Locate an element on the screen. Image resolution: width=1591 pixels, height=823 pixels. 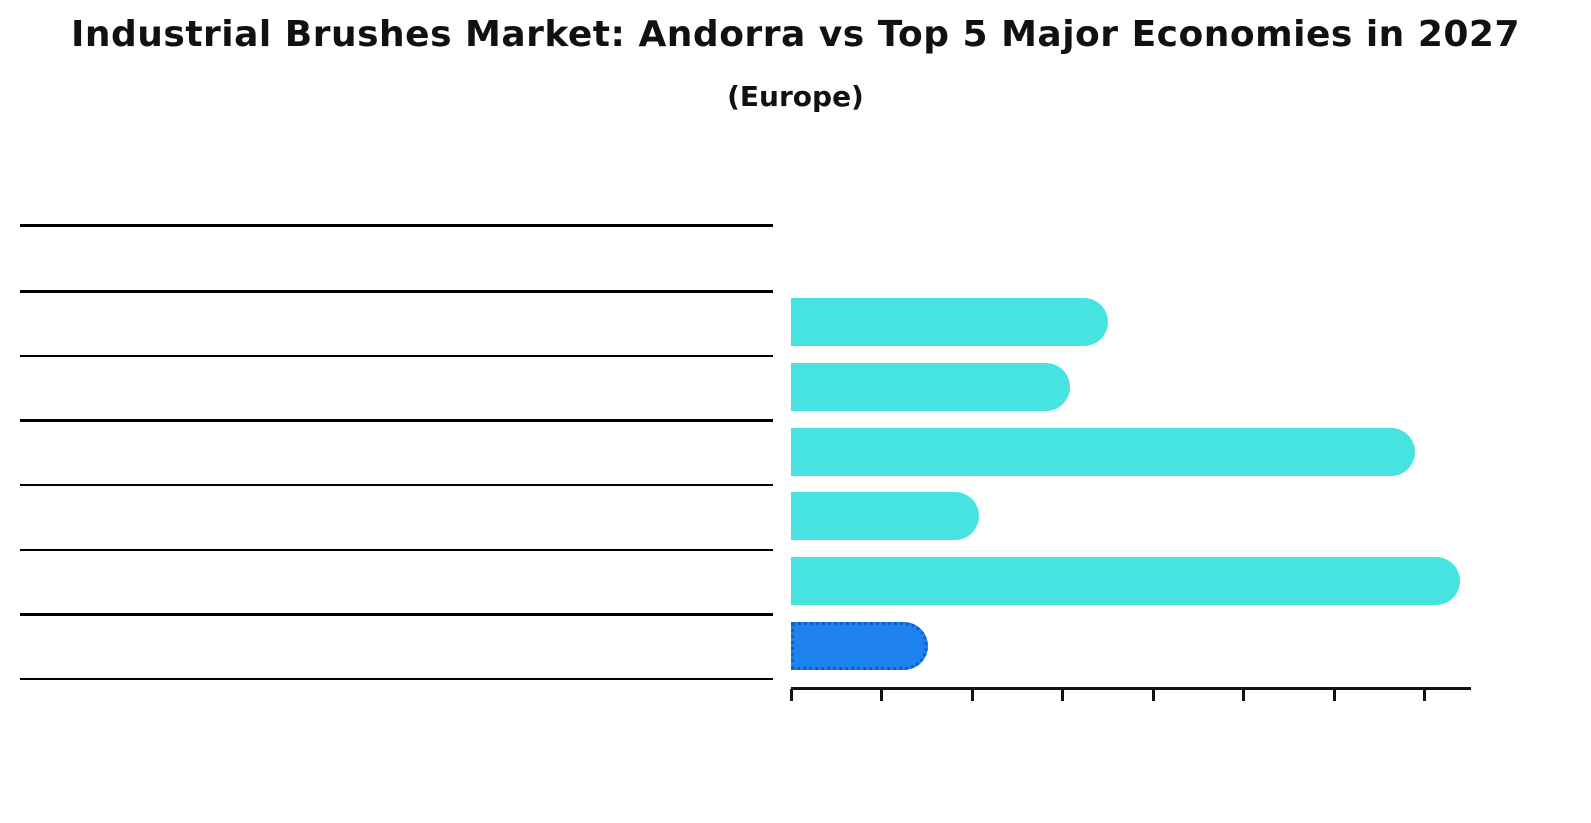
chart-subtitle: (Europe) is located at coordinates (795, 96).